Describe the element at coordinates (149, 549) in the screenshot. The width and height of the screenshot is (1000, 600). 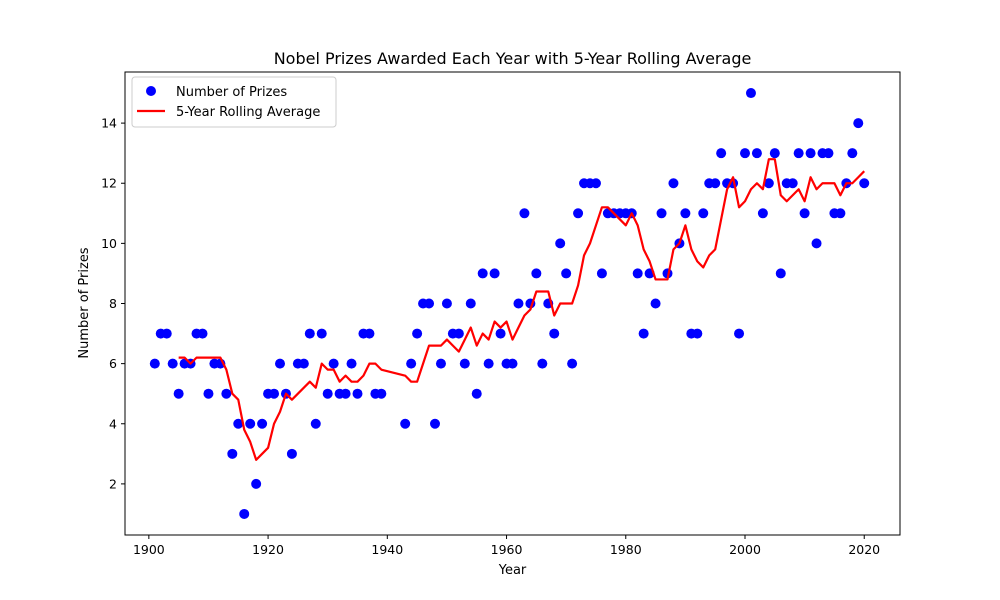
I see `x-tick-label: 1900` at that location.